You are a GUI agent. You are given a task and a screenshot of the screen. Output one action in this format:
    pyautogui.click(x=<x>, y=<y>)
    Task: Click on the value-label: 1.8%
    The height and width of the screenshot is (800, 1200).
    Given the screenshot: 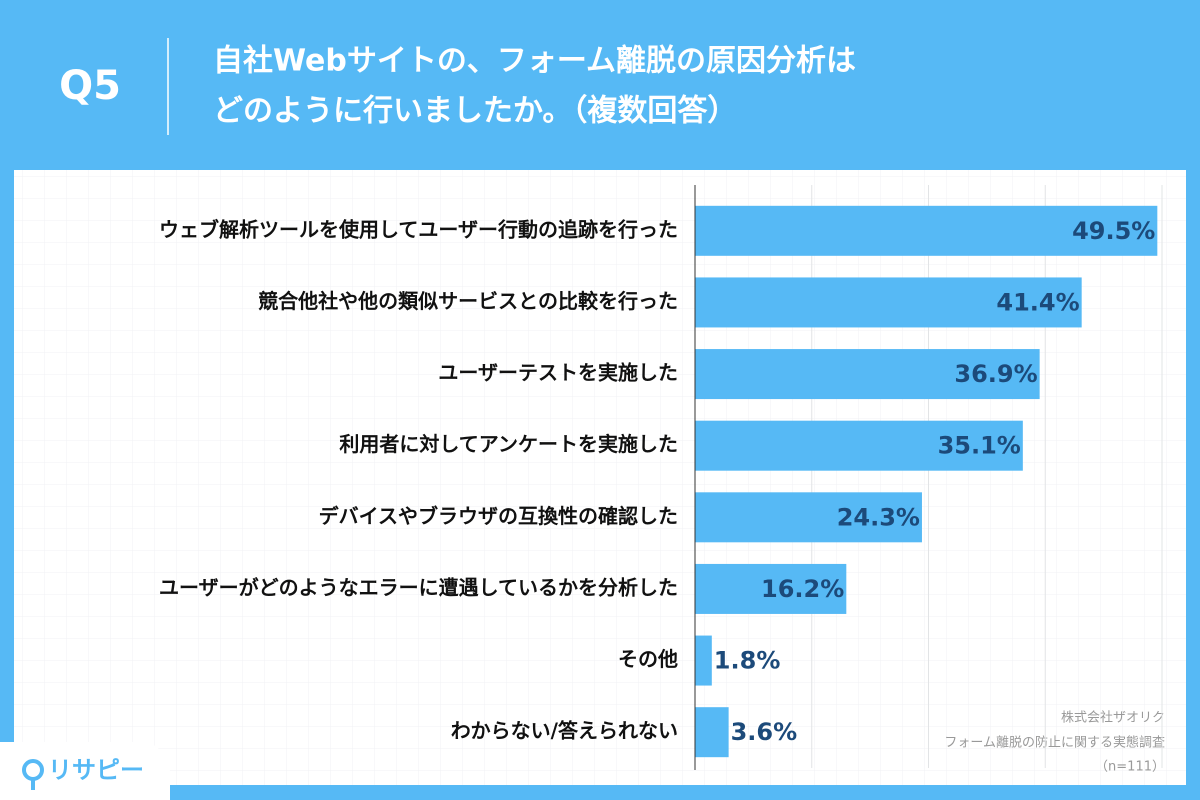 What is the action you would take?
    pyautogui.click(x=747, y=661)
    